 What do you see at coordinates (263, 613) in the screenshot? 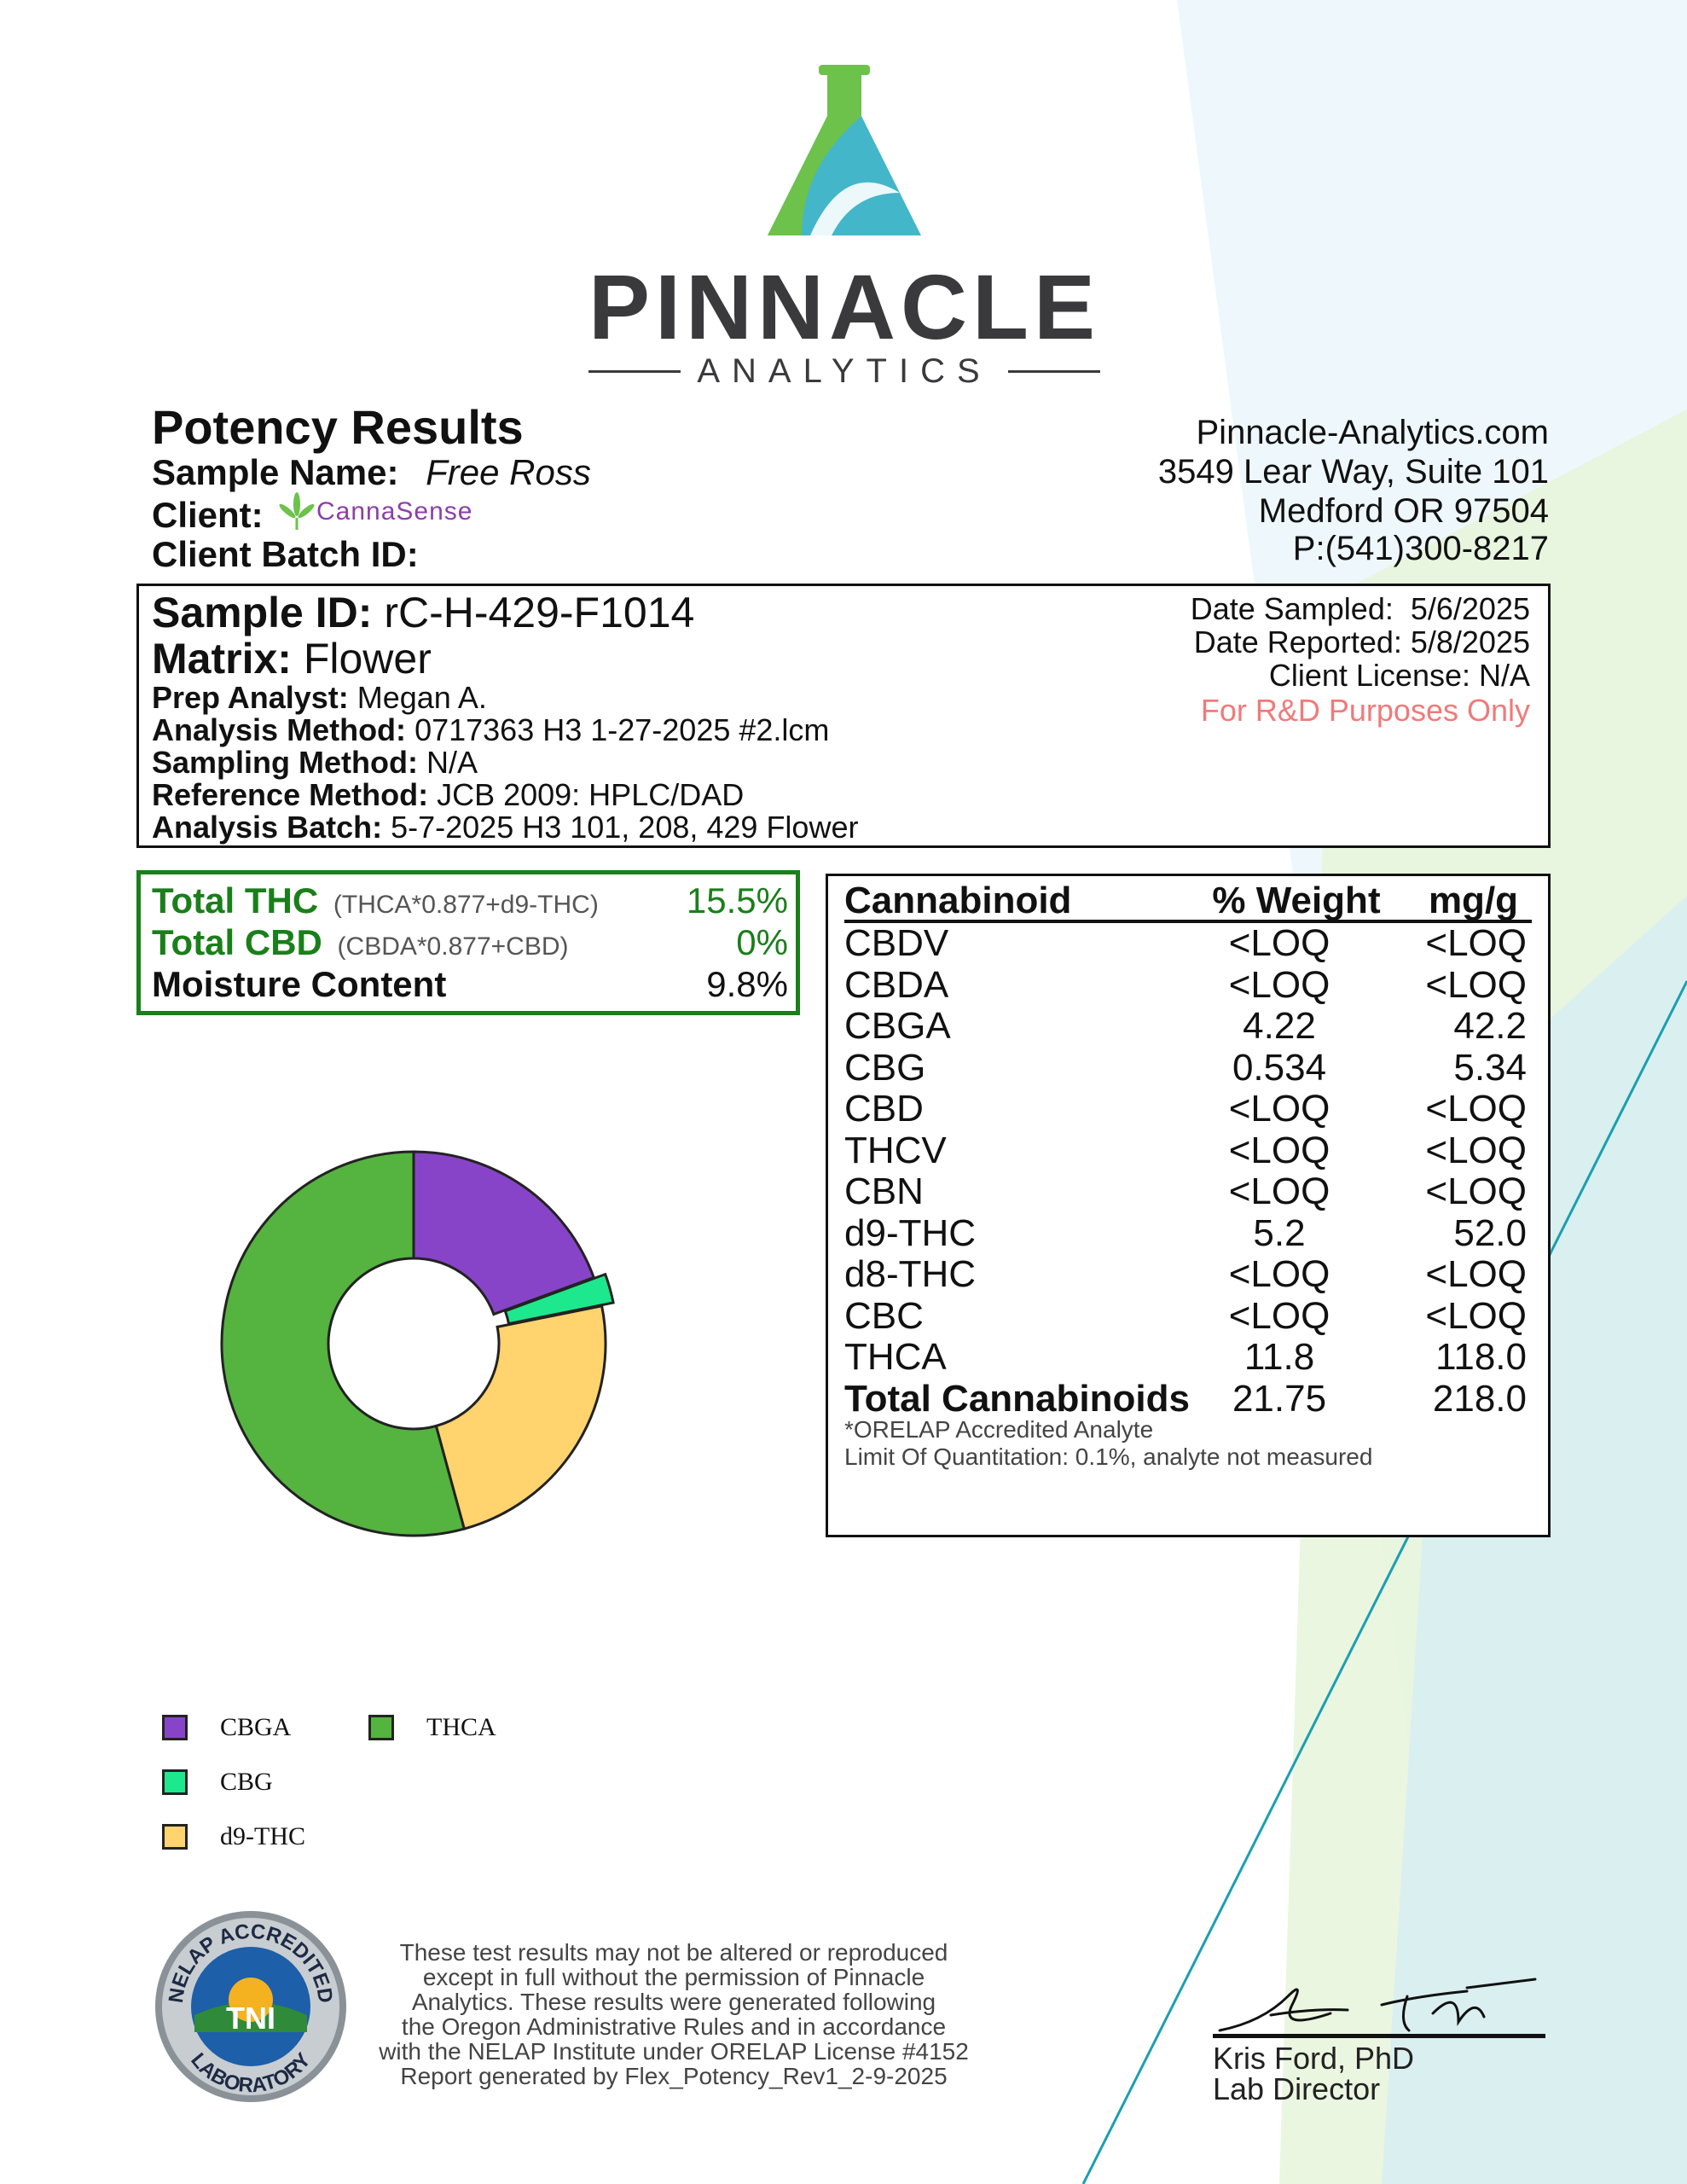
I see `sample-id-label: Sample ID:` at bounding box center [263, 613].